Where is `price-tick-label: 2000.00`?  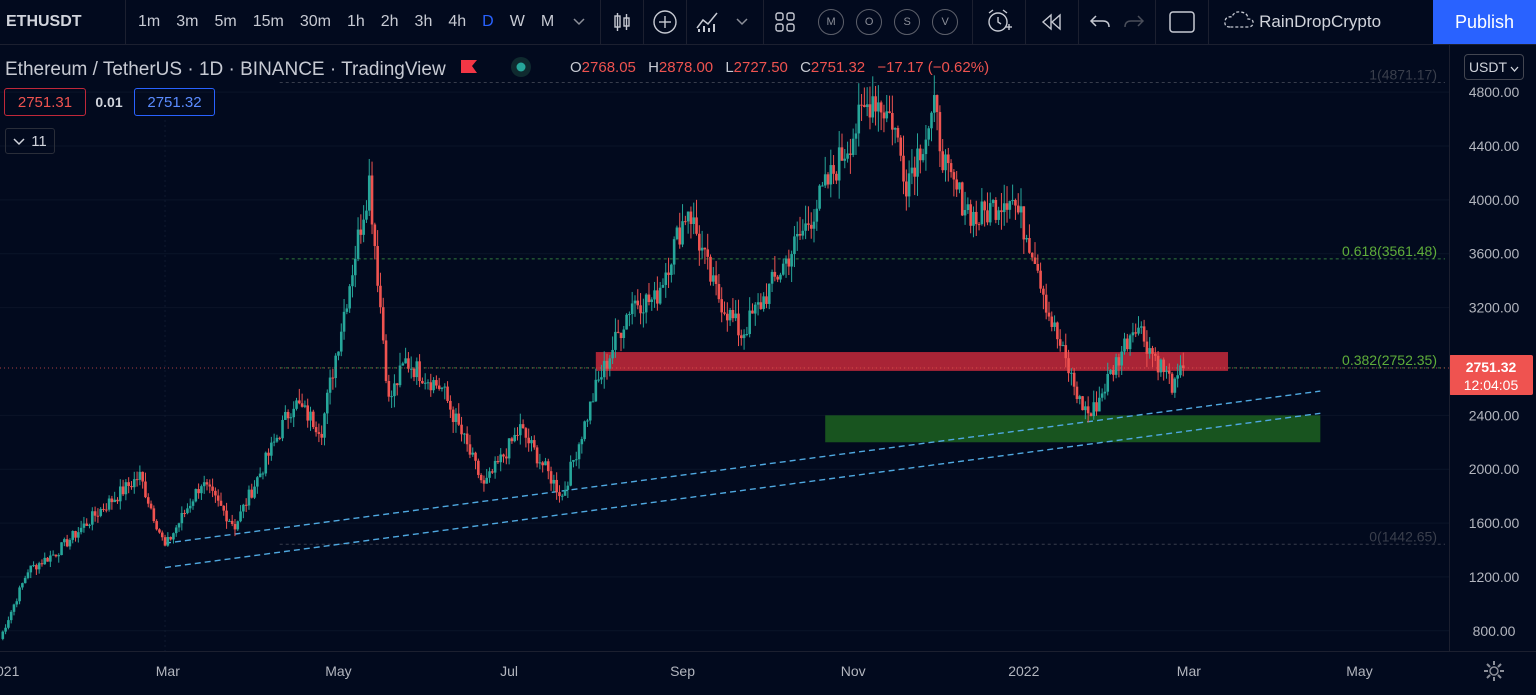
price-tick-label: 2000.00 is located at coordinates (1494, 469).